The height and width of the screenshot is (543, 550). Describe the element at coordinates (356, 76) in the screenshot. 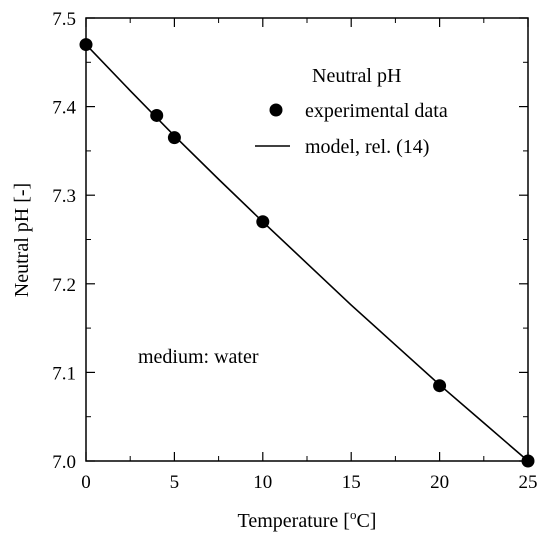

I see `legend-title: Neutral pH` at that location.